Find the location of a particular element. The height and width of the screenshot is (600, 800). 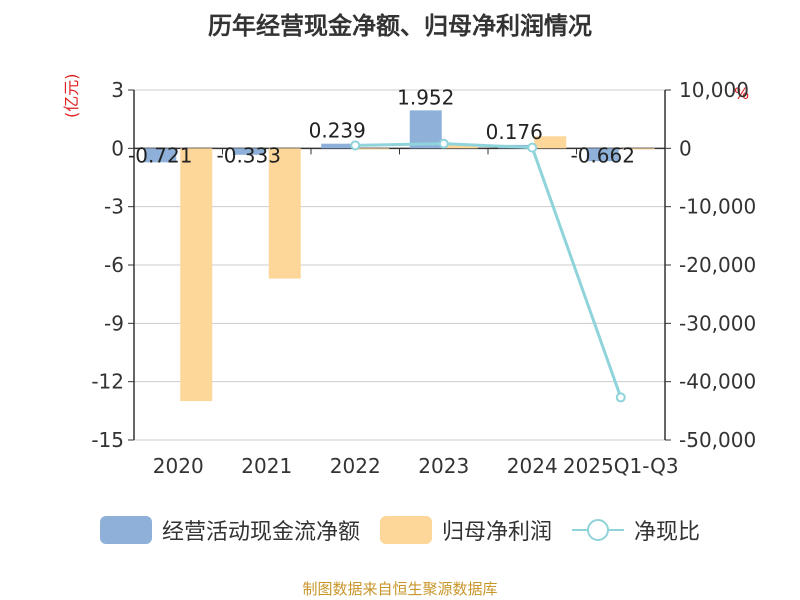

left-tick-label: -9 is located at coordinates (114, 323).